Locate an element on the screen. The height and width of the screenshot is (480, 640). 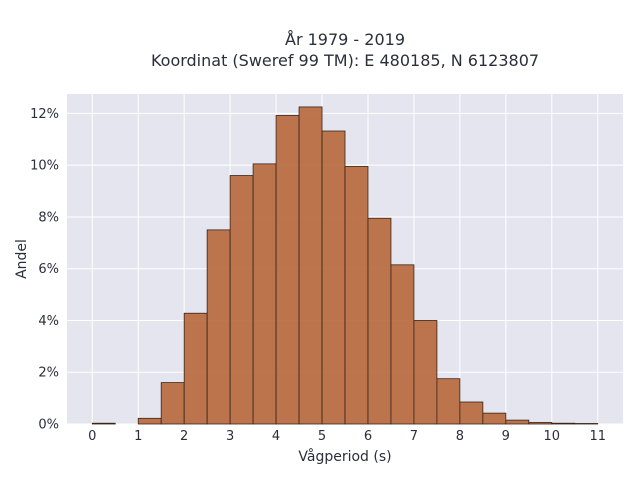
x-tick-label: 1 is located at coordinates (138, 436).